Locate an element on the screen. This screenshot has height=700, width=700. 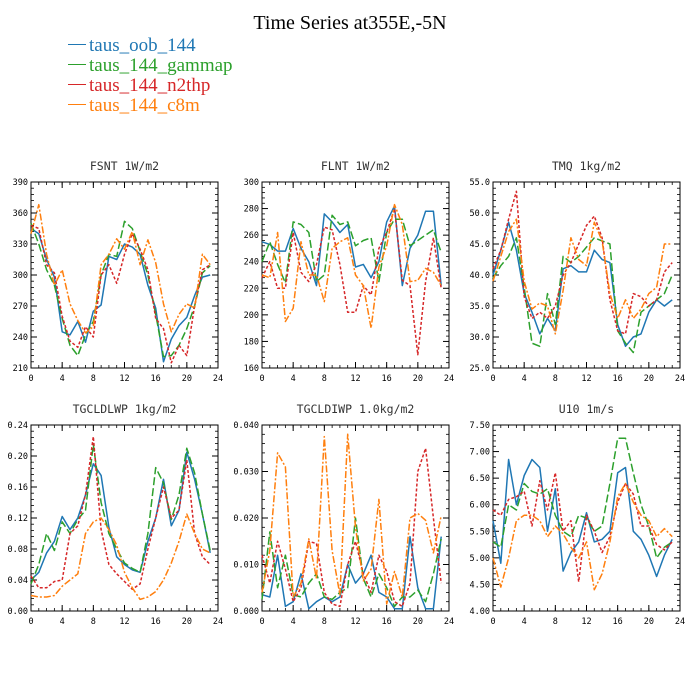
legend-item-oob: taus_oob_144 is located at coordinates (150, 46).